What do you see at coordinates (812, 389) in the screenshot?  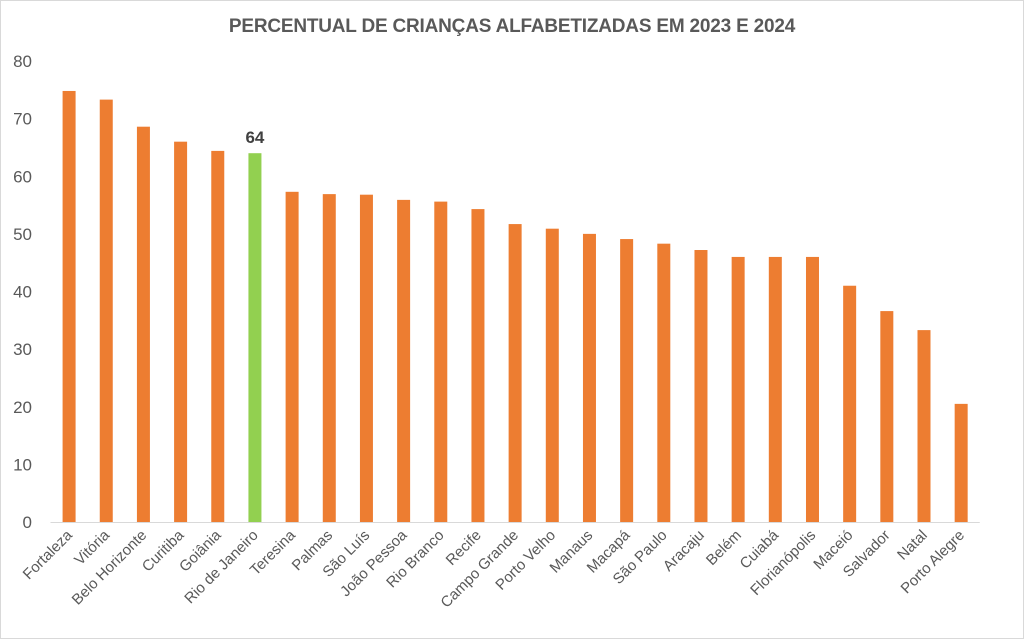 I see `bar-florianopolis` at bounding box center [812, 389].